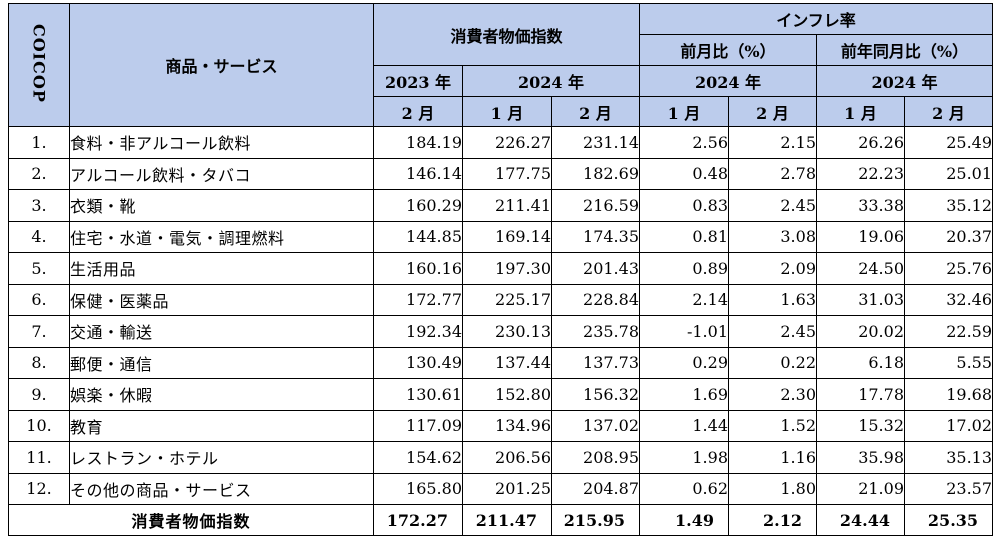  I want to click on cpi-value: 130.49, so click(418, 362).